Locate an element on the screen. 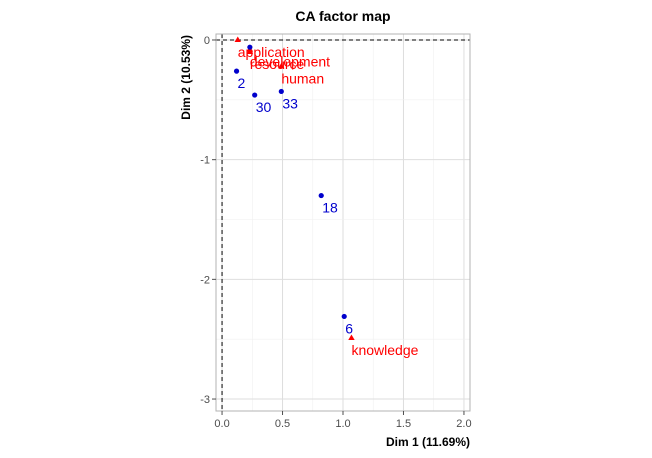 The height and width of the screenshot is (458, 652). x-tick-label: 0.5 is located at coordinates (282, 424).